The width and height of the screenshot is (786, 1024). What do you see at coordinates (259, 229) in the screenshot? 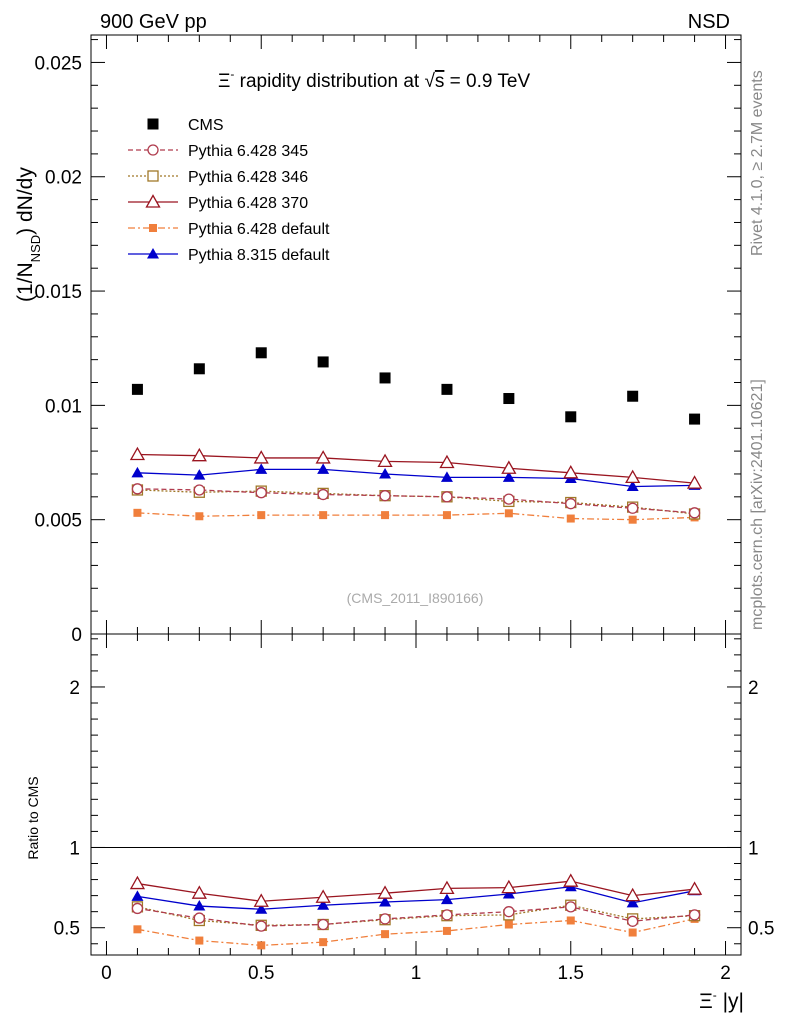
I see `legend-label-pythia-6-428-default: Pythia 6.428 default` at bounding box center [259, 229].